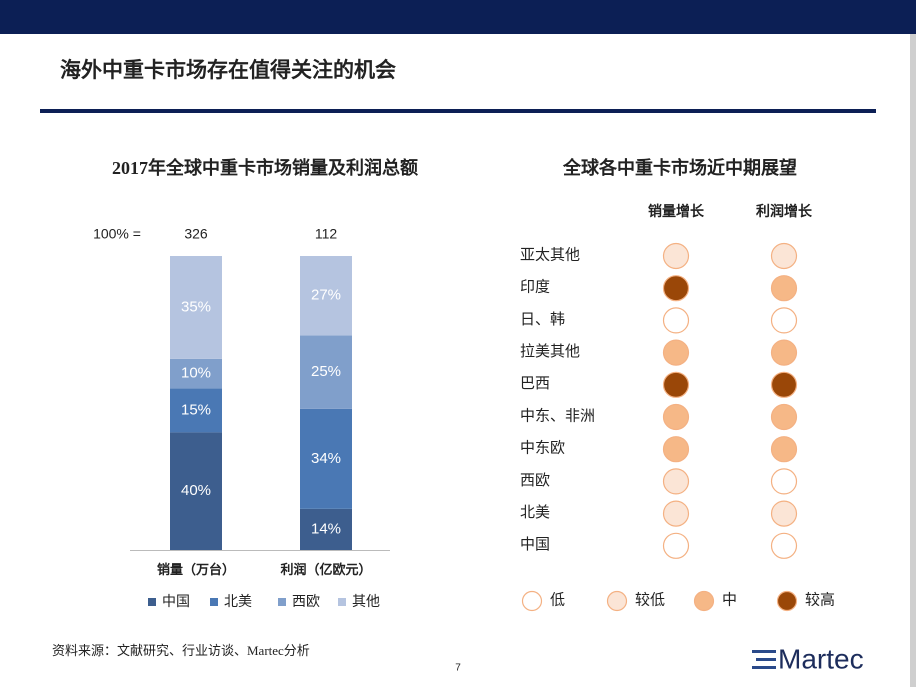  What do you see at coordinates (196, 234) in the screenshot?
I see `total-value: 326` at bounding box center [196, 234].